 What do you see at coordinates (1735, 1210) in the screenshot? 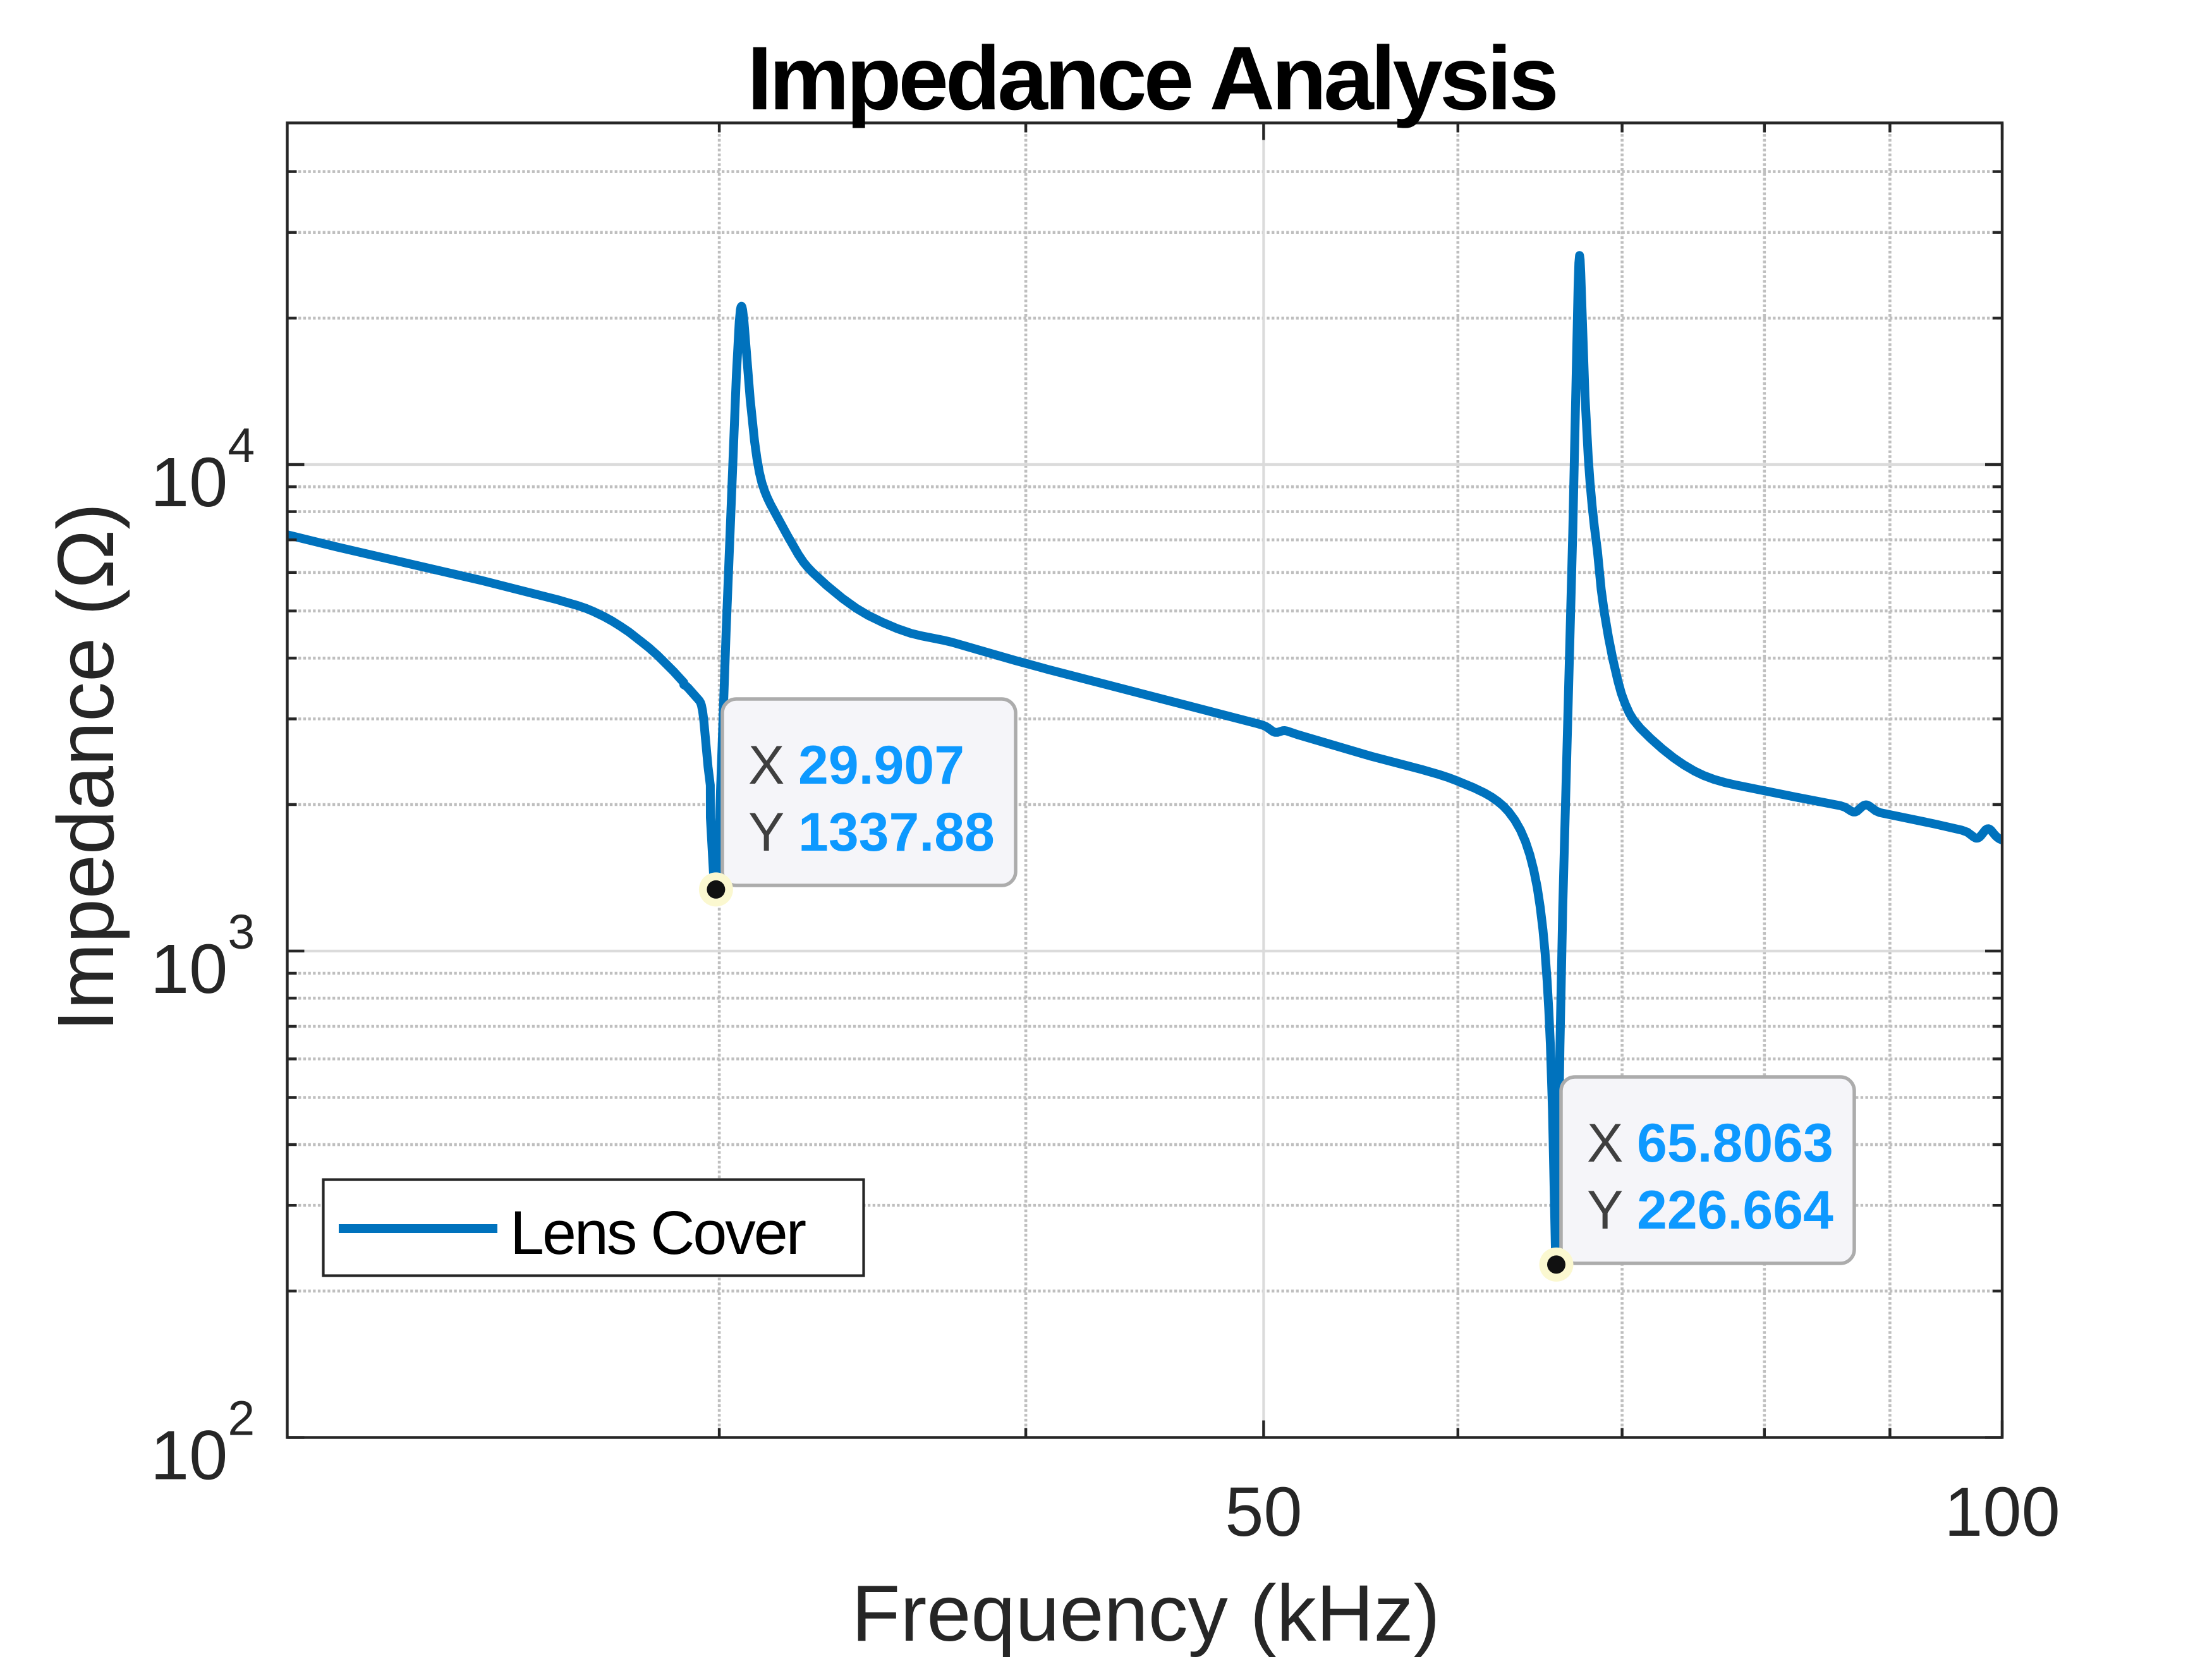
I see `svg-text: 226.664` at bounding box center [1735, 1210].